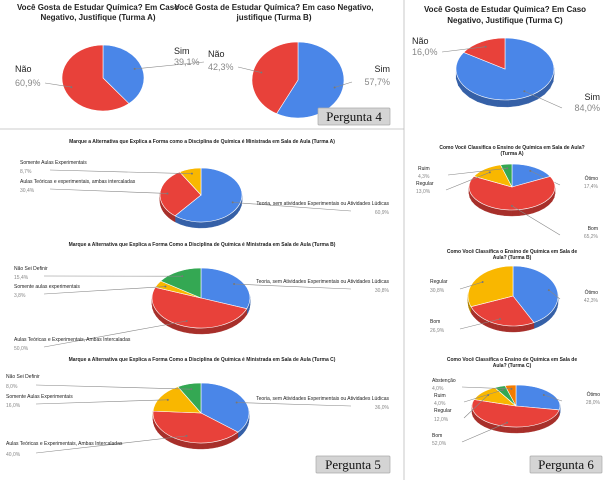  I want to click on tag-pergunta-4: Pergunta 4, so click(354, 116).